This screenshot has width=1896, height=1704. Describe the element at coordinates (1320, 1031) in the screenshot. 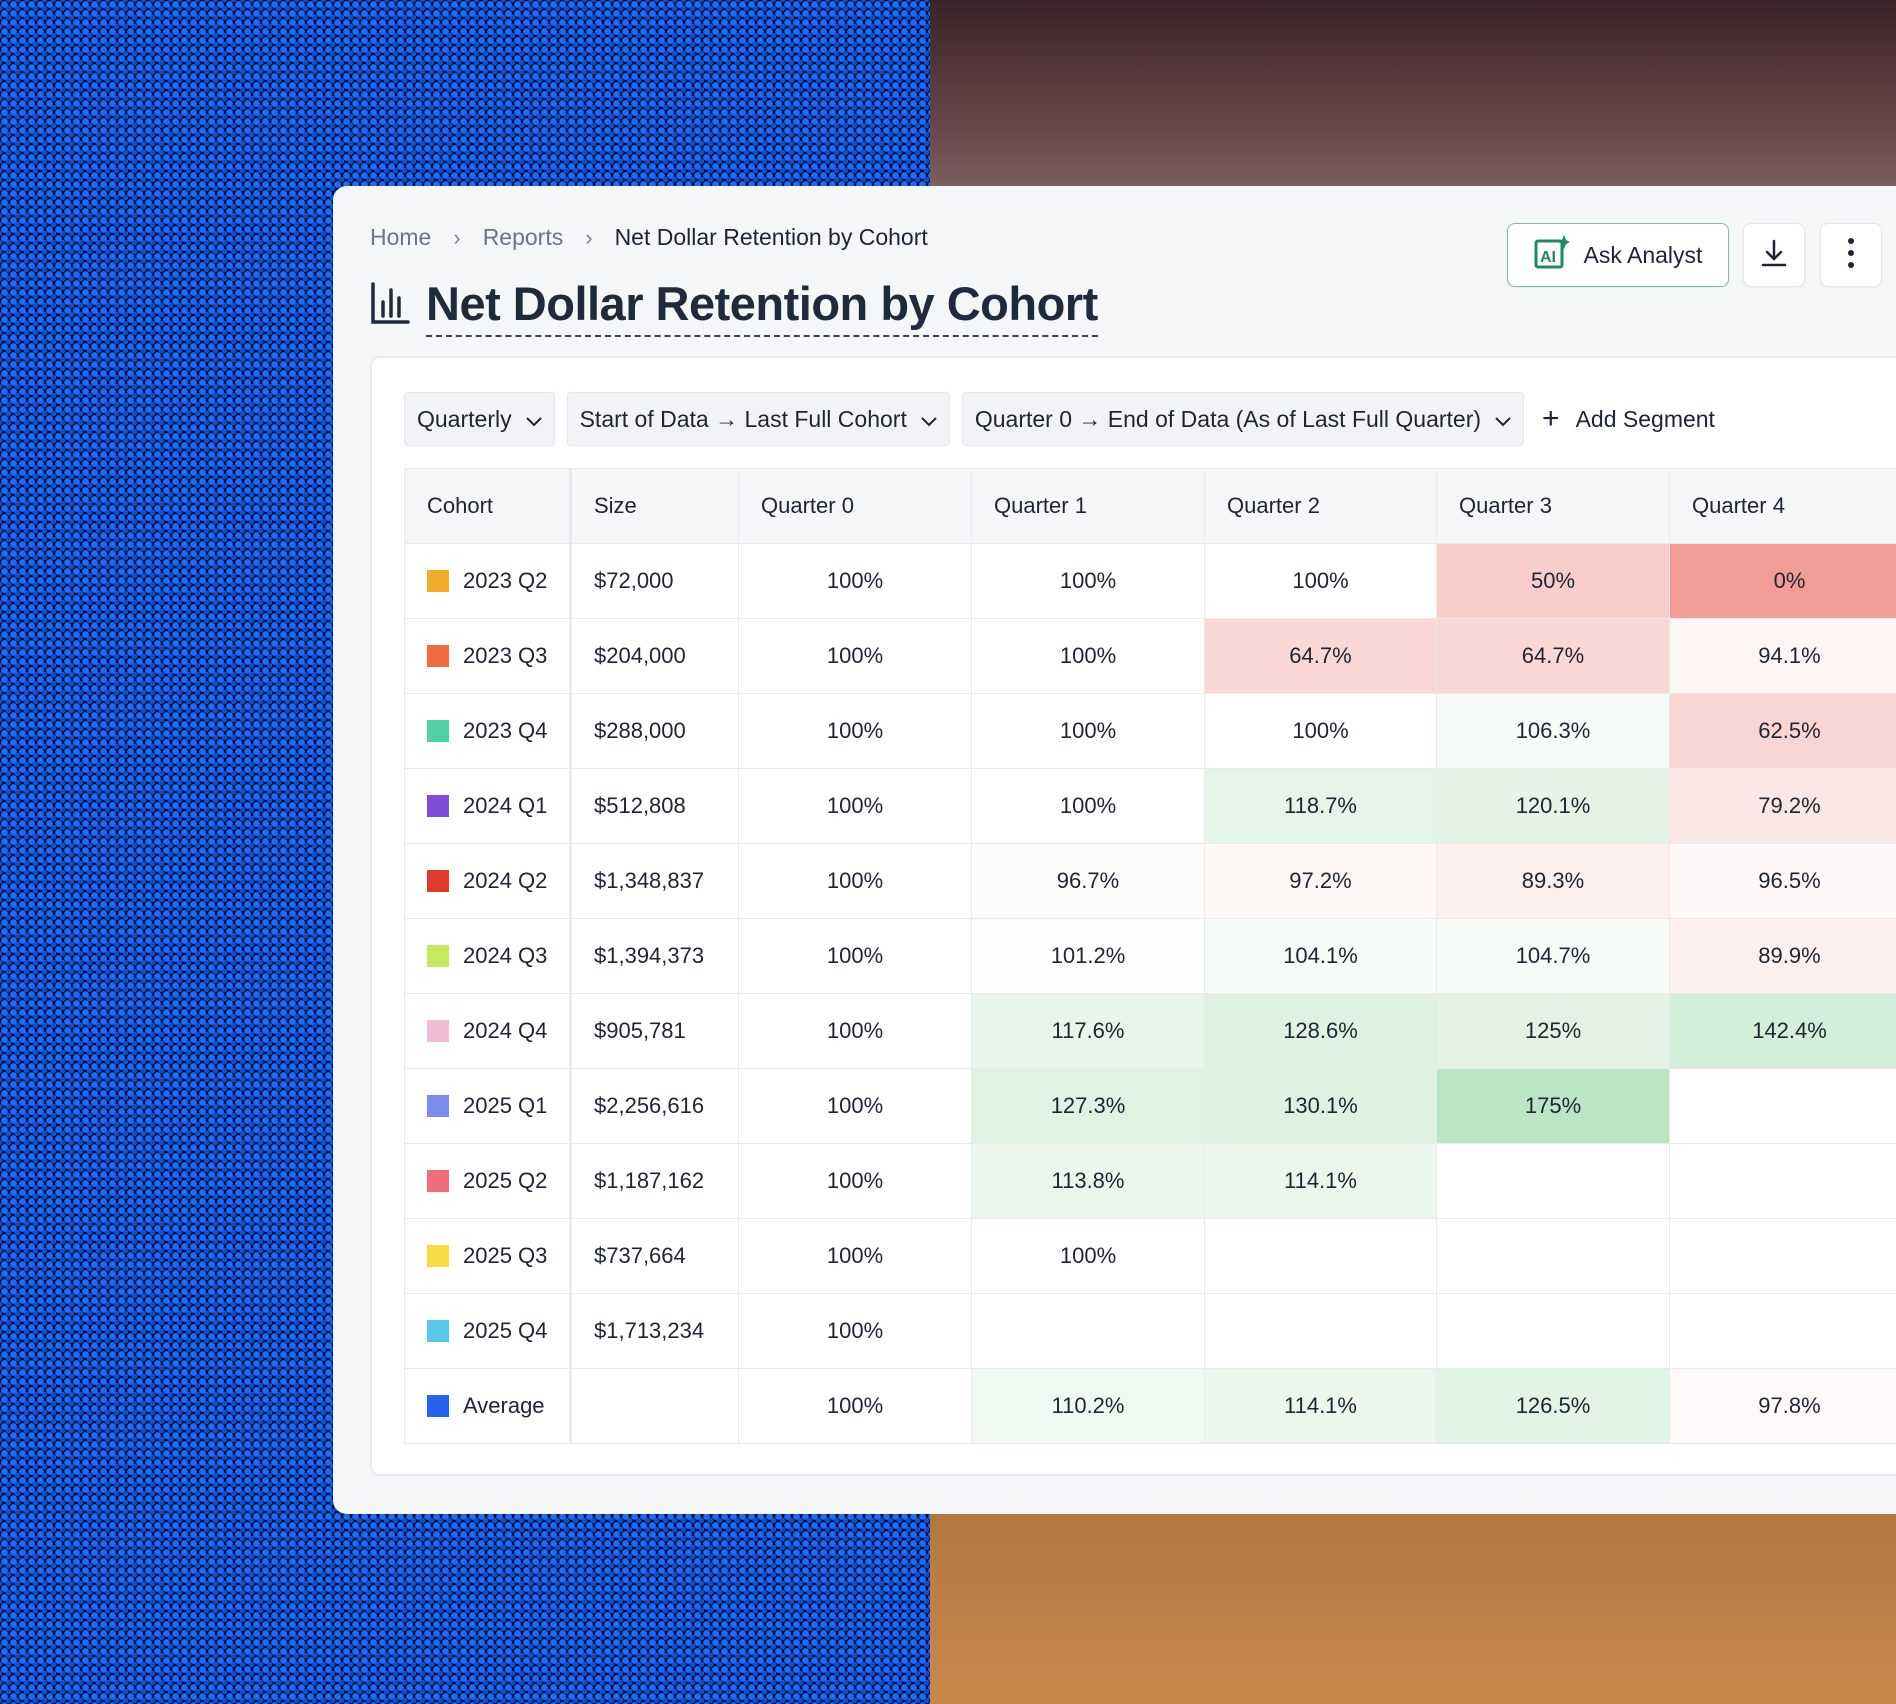

I see `retention-cell: 128.6%` at that location.